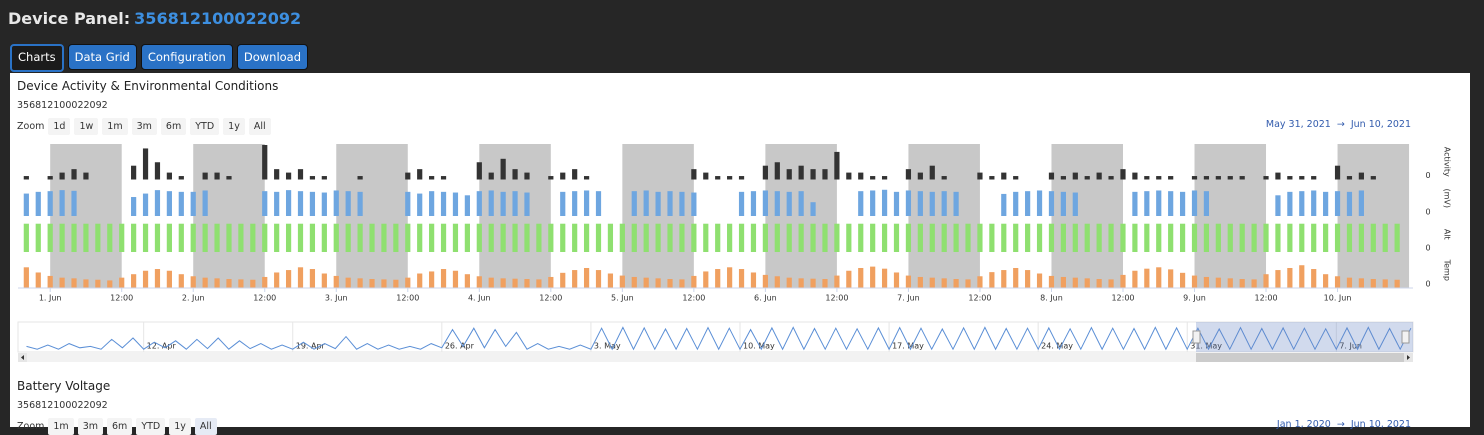 The height and width of the screenshot is (435, 1484). What do you see at coordinates (144, 126) in the screenshot?
I see `zoom-button: 3m` at bounding box center [144, 126].